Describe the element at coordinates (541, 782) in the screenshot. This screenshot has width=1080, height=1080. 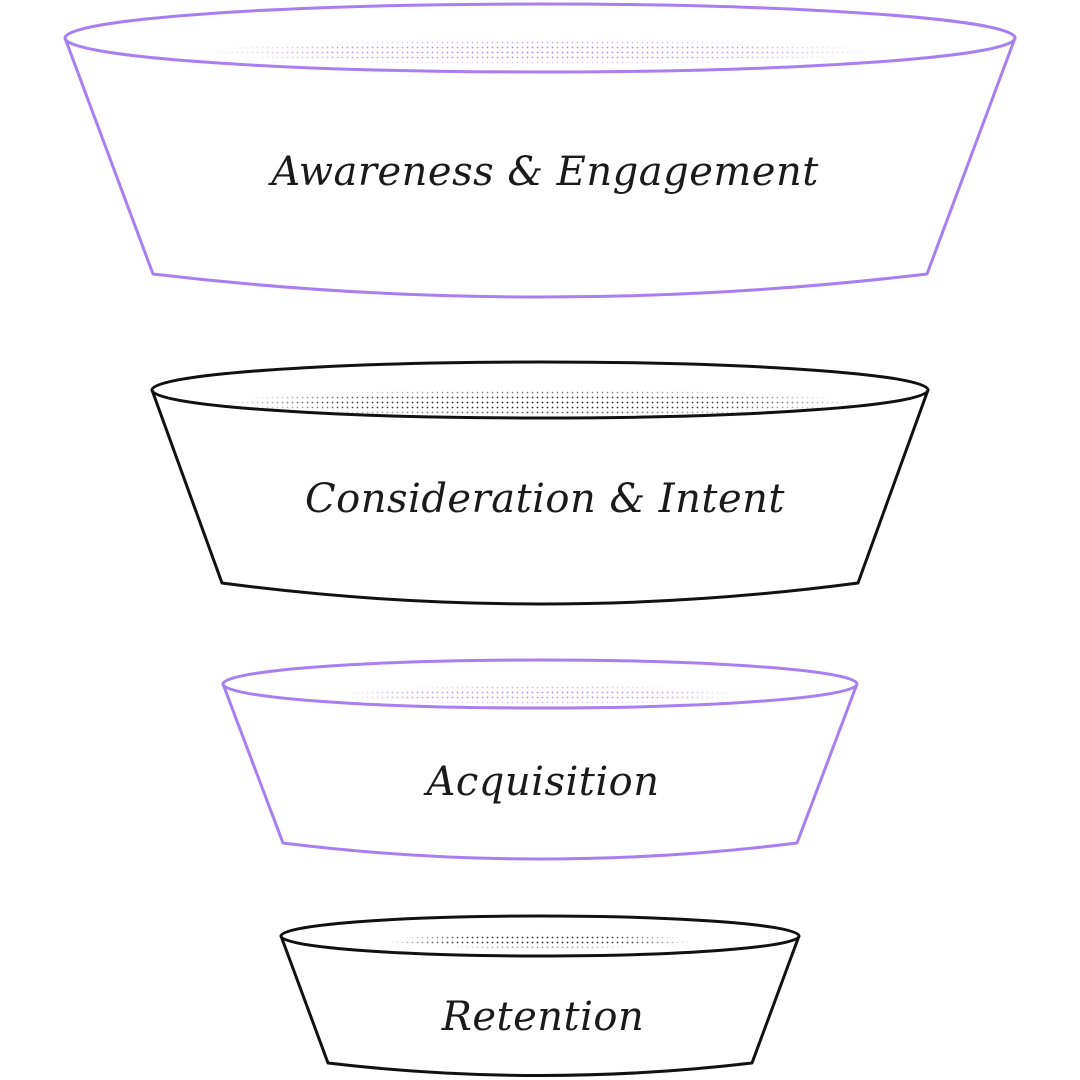
I see `stage-label: Acquisition` at that location.